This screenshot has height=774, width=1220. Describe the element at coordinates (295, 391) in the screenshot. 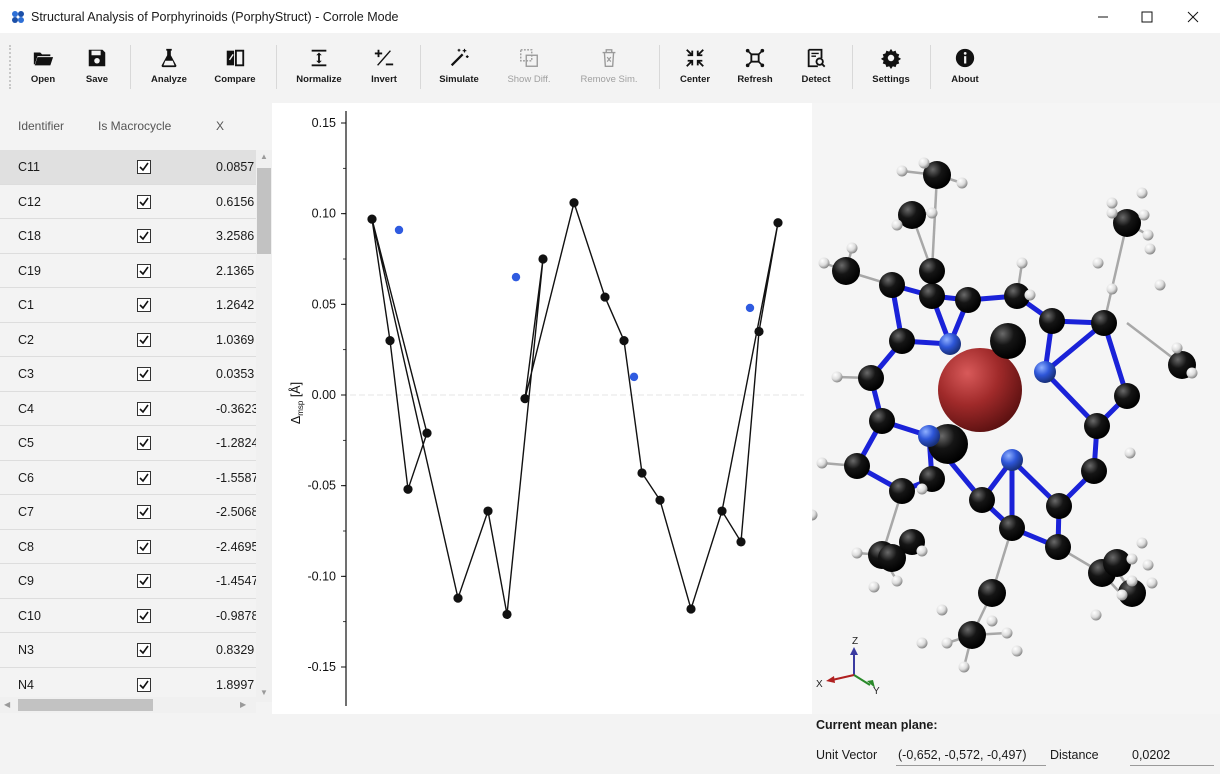

I see `y-axis-label-unit: [Å]` at that location.